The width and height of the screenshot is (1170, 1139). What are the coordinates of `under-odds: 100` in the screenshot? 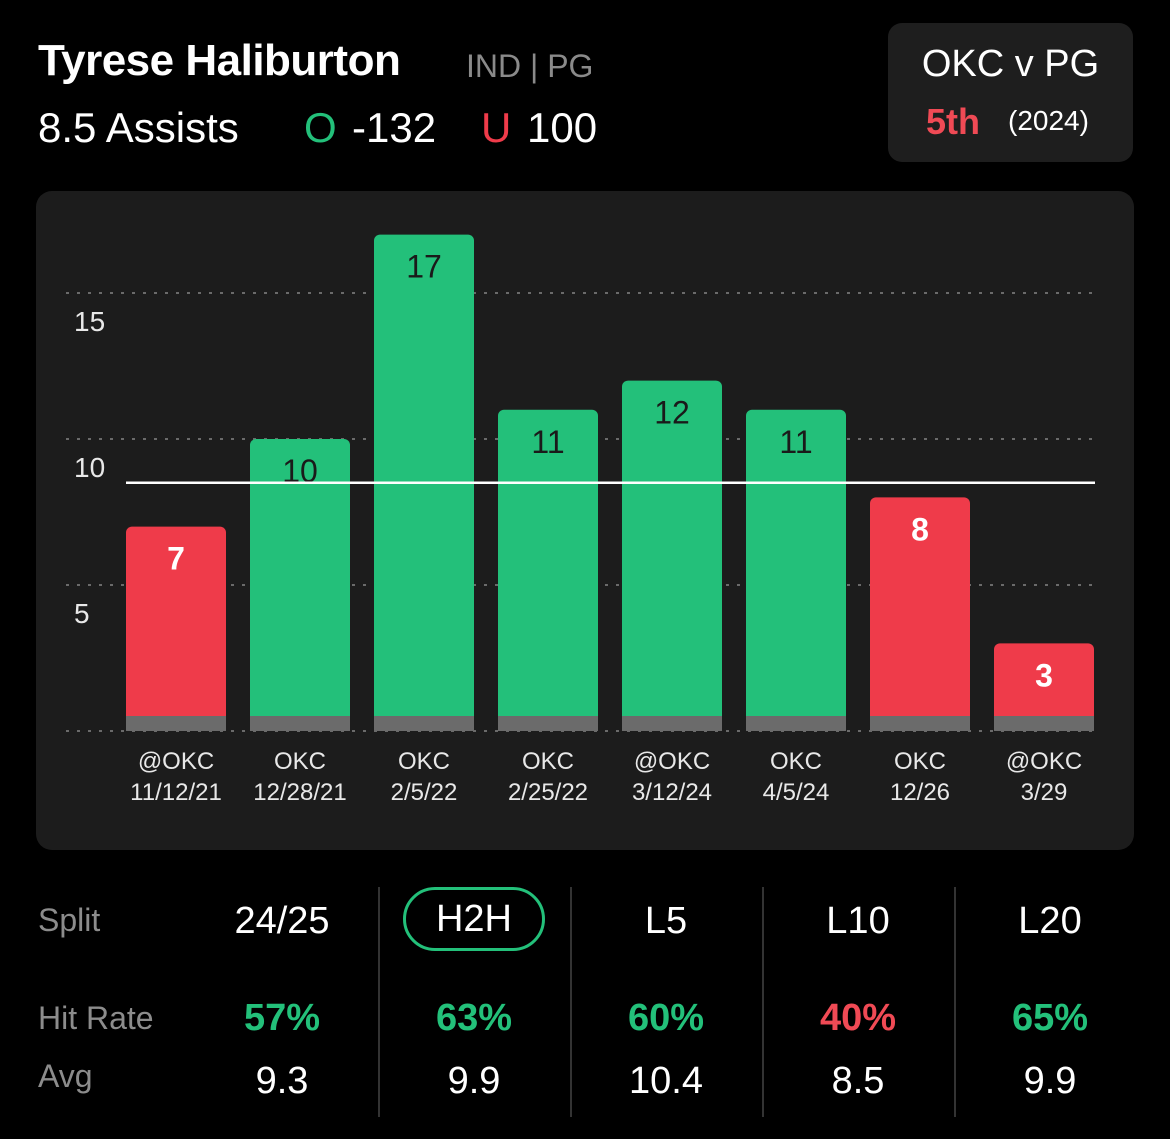 It's located at (562, 127).